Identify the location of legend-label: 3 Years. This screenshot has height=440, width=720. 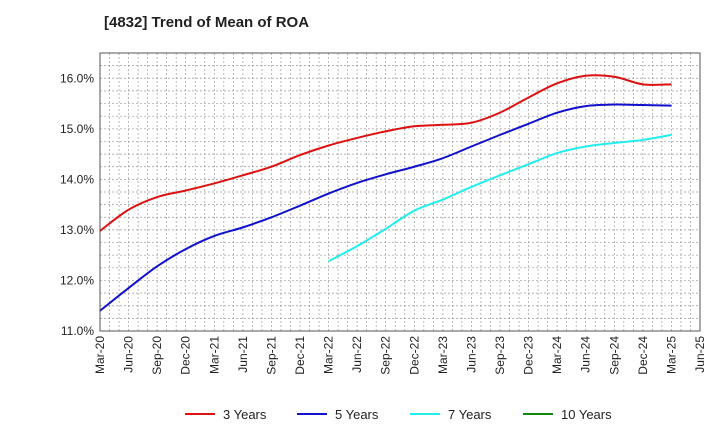
(245, 414).